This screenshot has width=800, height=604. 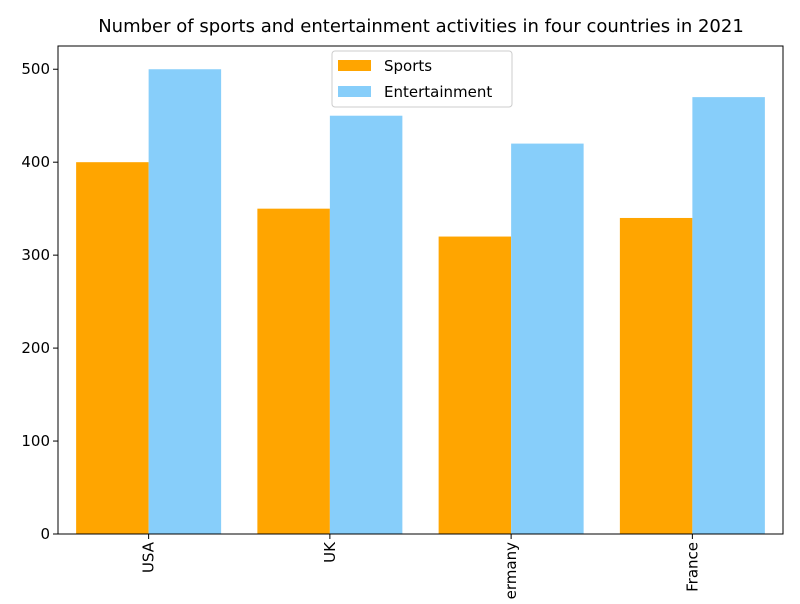 I want to click on y-tick-label: 500, so click(x=35, y=69).